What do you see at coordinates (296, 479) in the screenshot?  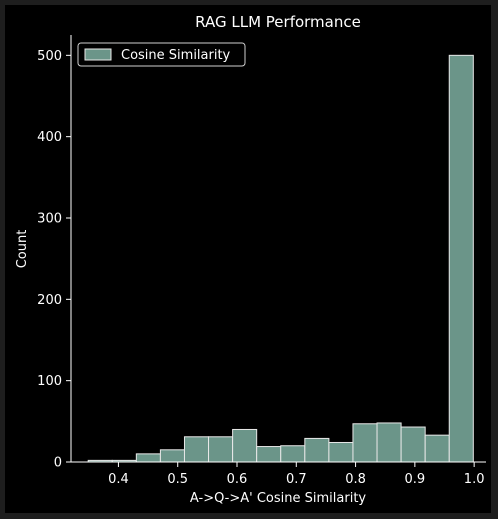 I see `x-tick-label: 0.7` at bounding box center [296, 479].